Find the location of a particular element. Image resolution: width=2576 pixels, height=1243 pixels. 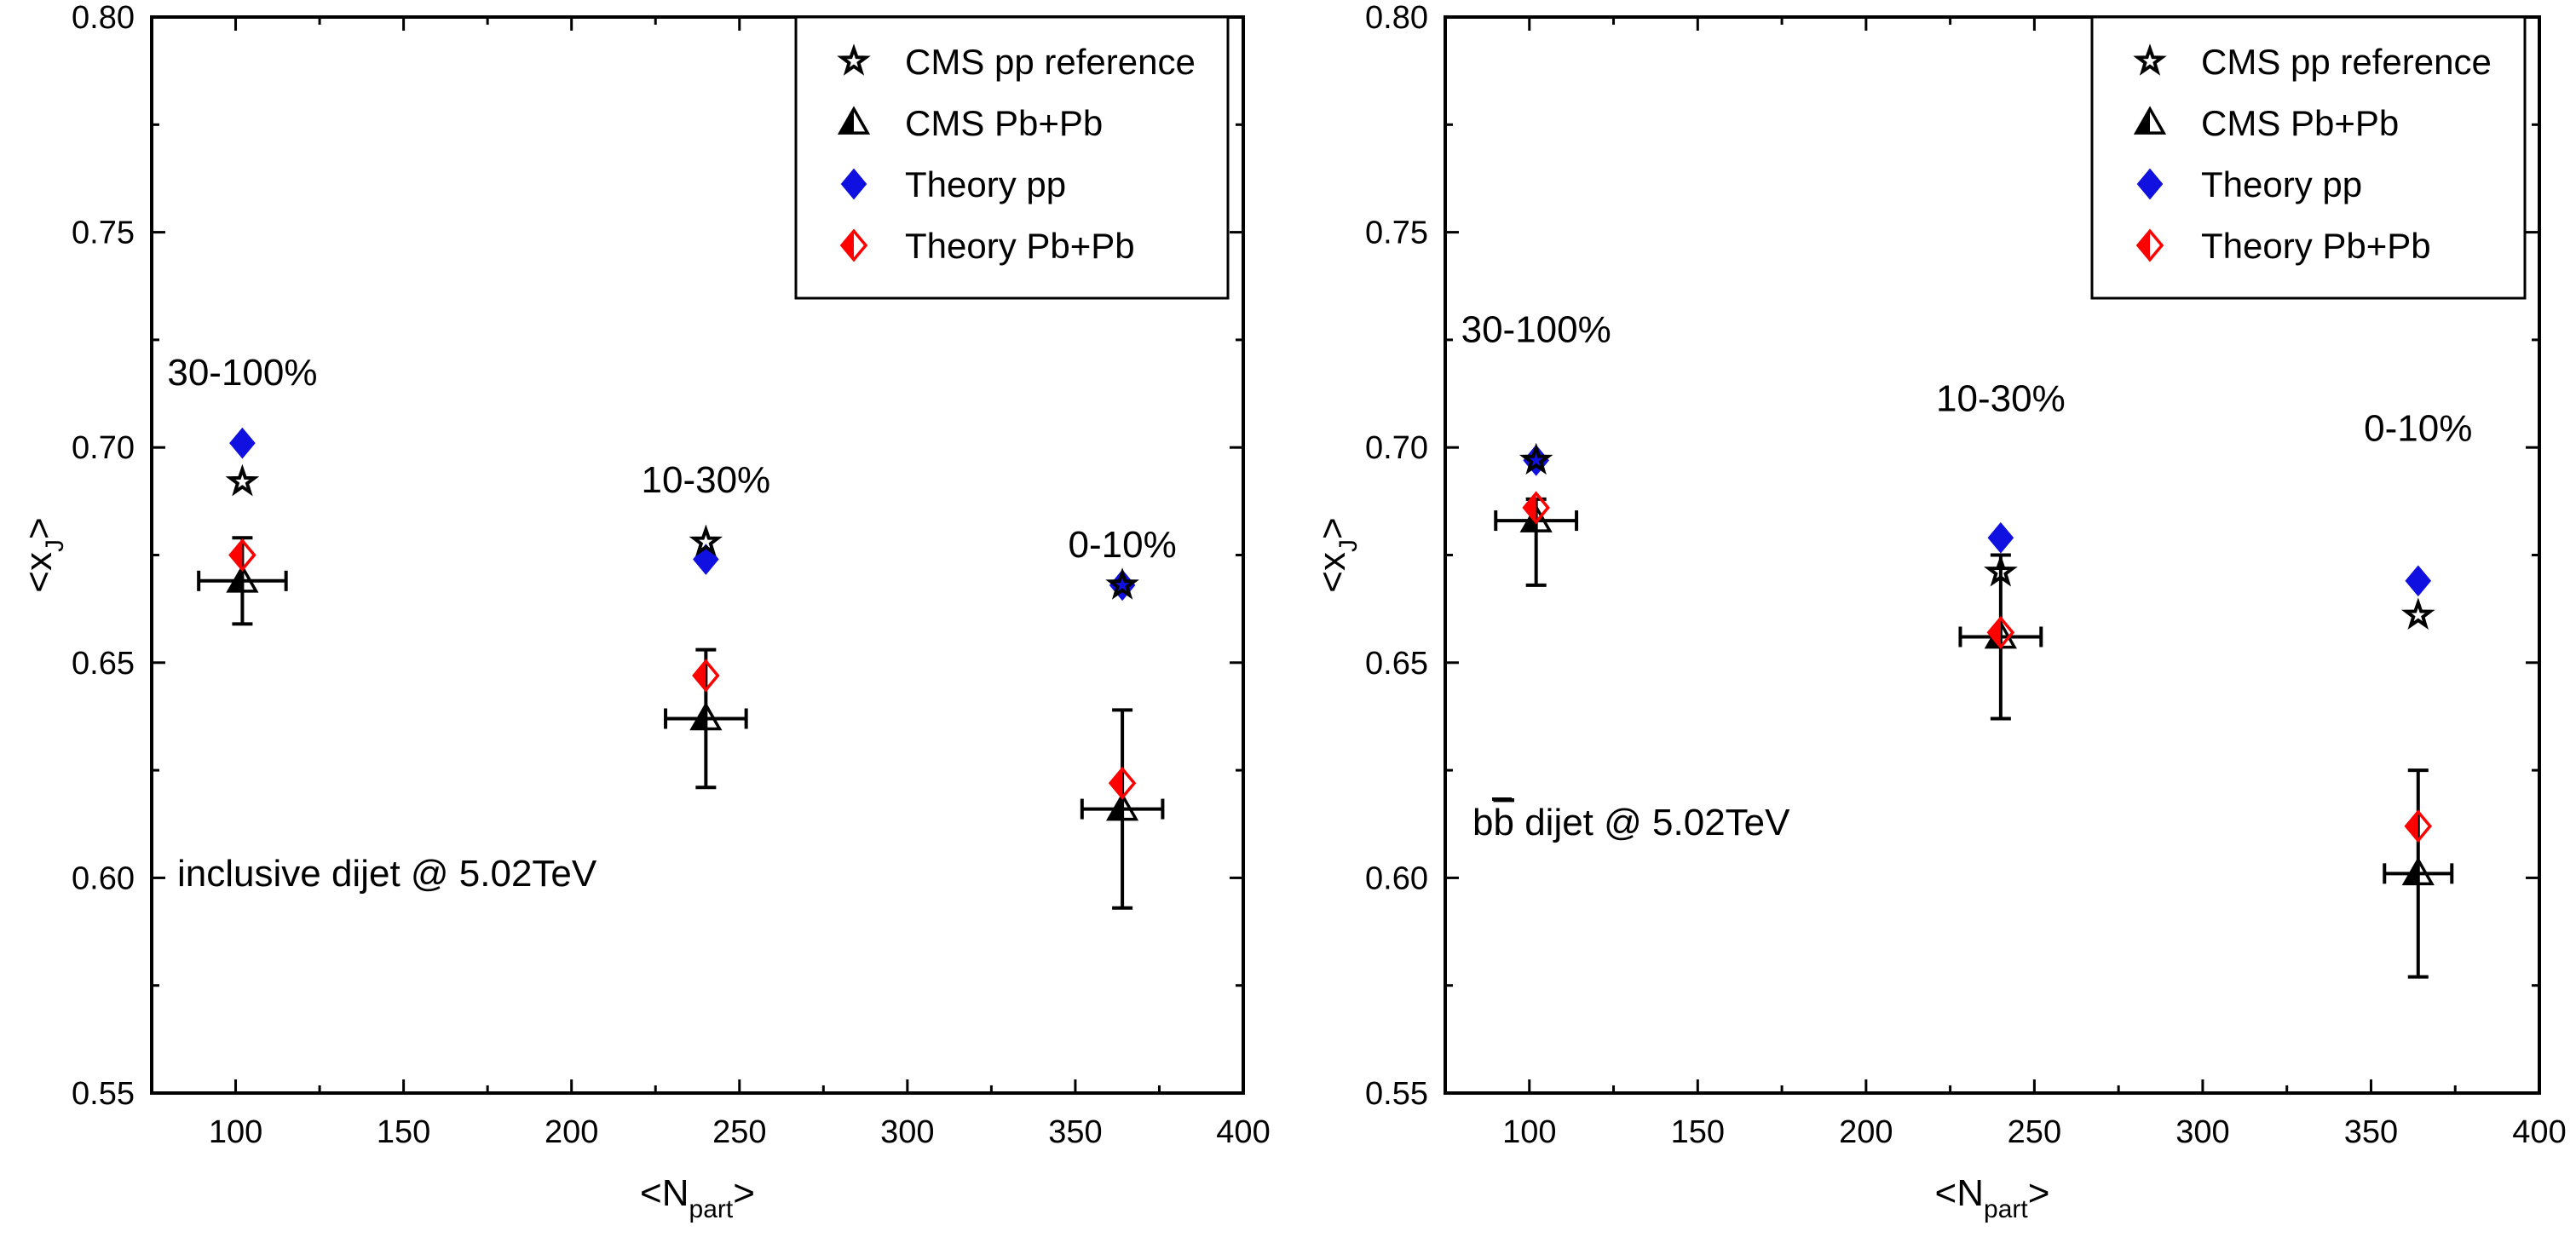

dijet-annotation: bb dijet @ 5.02TeV is located at coordinates (1631, 822).